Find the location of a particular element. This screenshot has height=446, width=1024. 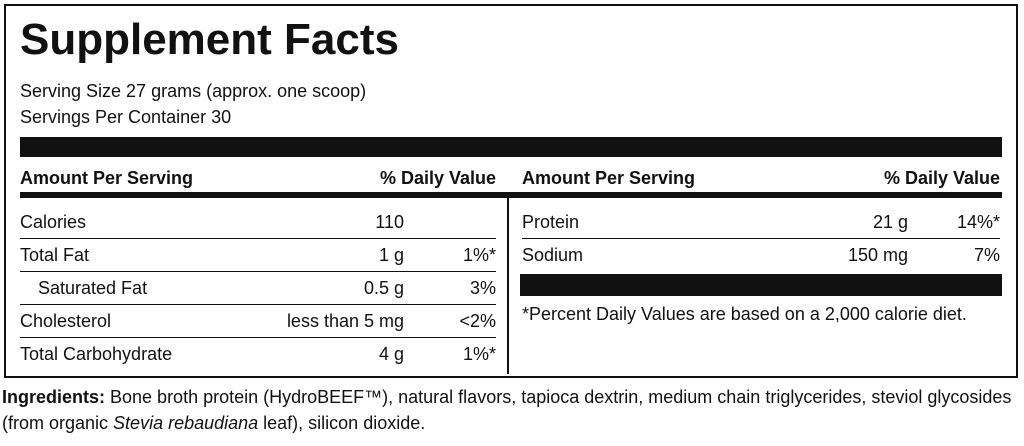

ingredients-text-end: leaf), silicon dioxide. is located at coordinates (342, 423).